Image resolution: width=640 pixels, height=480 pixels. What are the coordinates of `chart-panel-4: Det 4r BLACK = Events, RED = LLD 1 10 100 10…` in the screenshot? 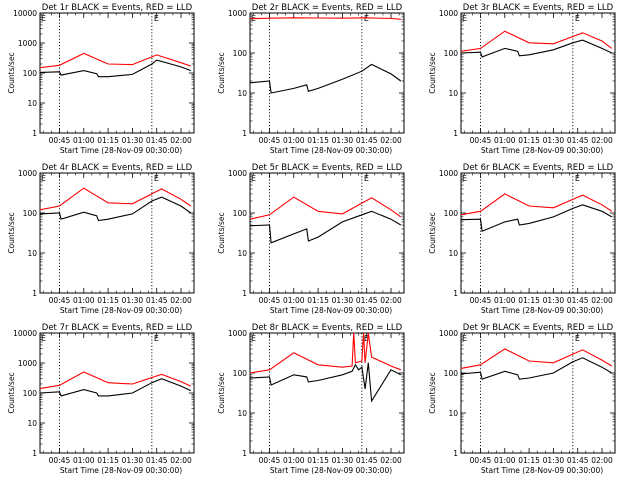 It's located at (101, 239).